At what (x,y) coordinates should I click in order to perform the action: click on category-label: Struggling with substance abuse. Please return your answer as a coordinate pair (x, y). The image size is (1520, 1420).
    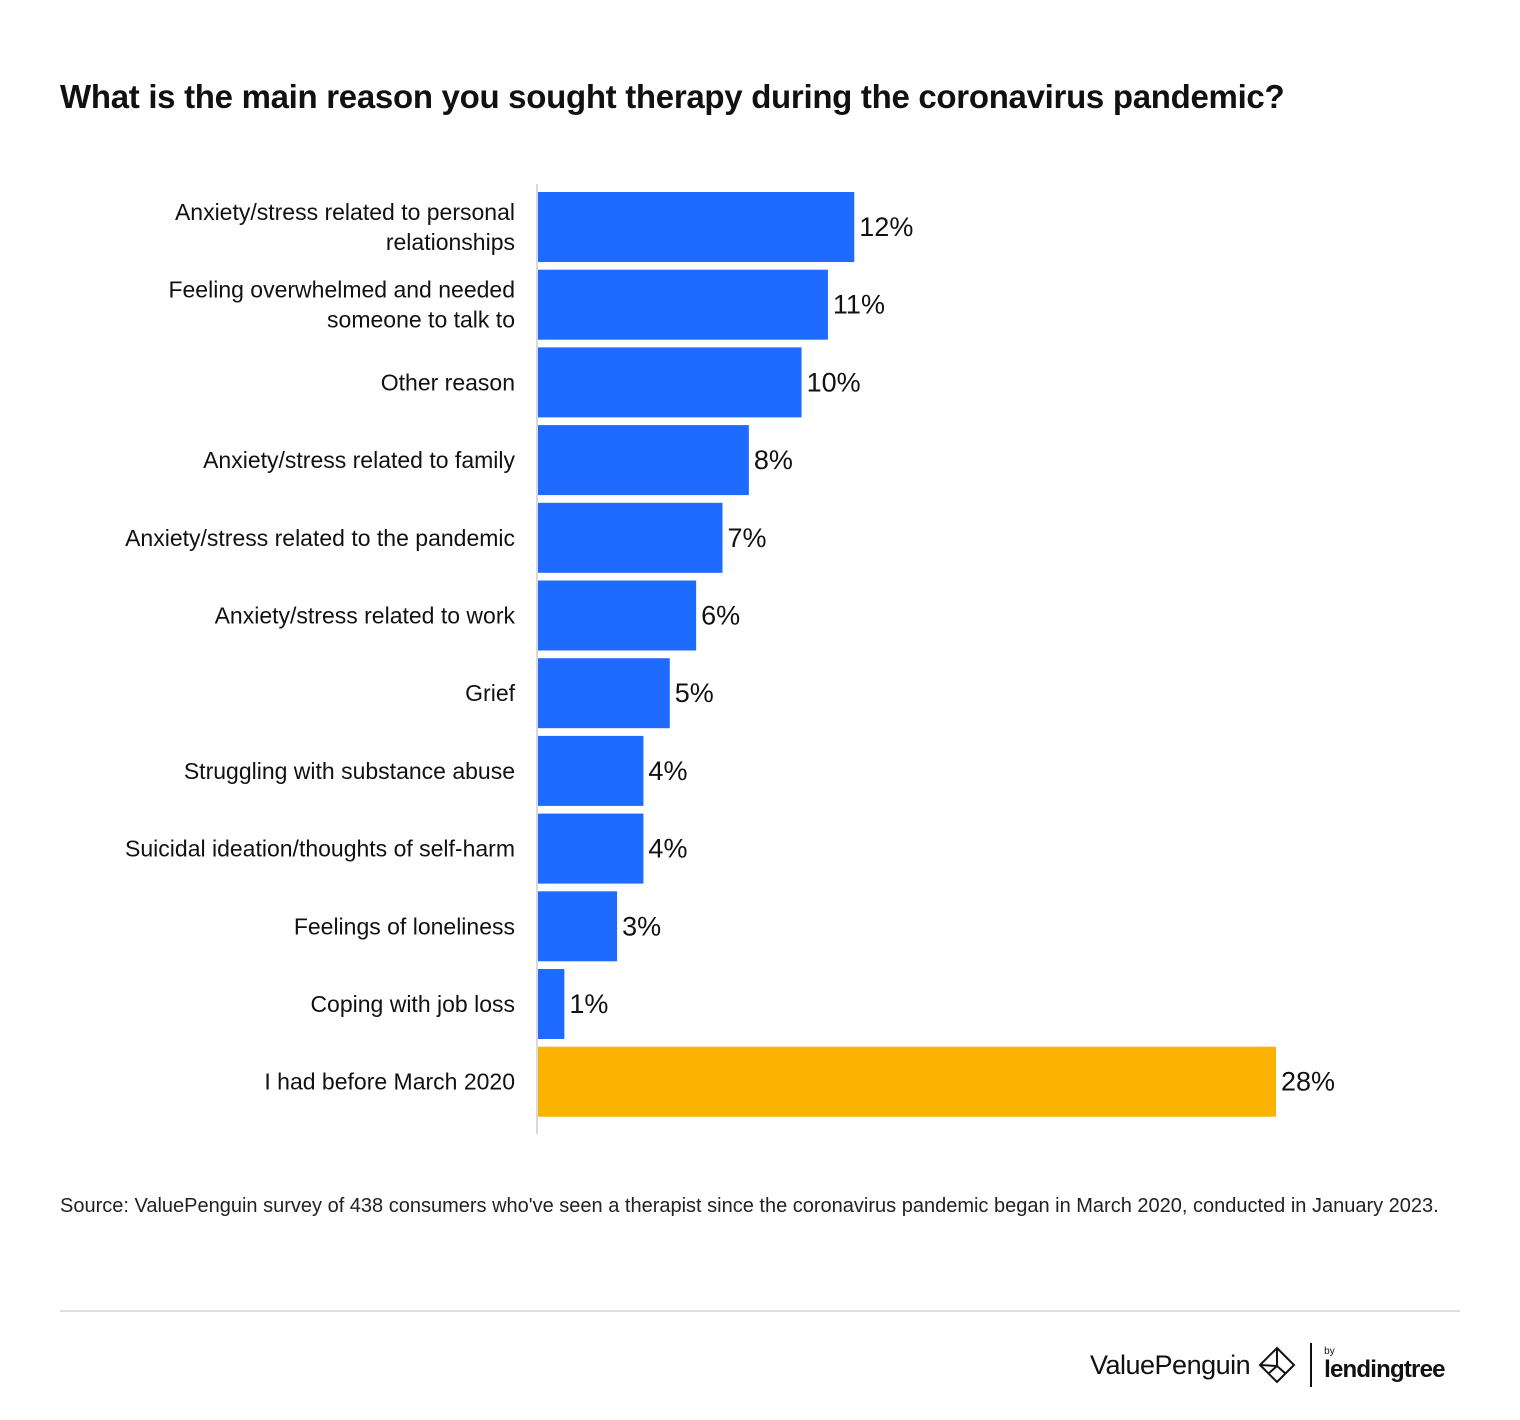
    Looking at the image, I should click on (349, 771).